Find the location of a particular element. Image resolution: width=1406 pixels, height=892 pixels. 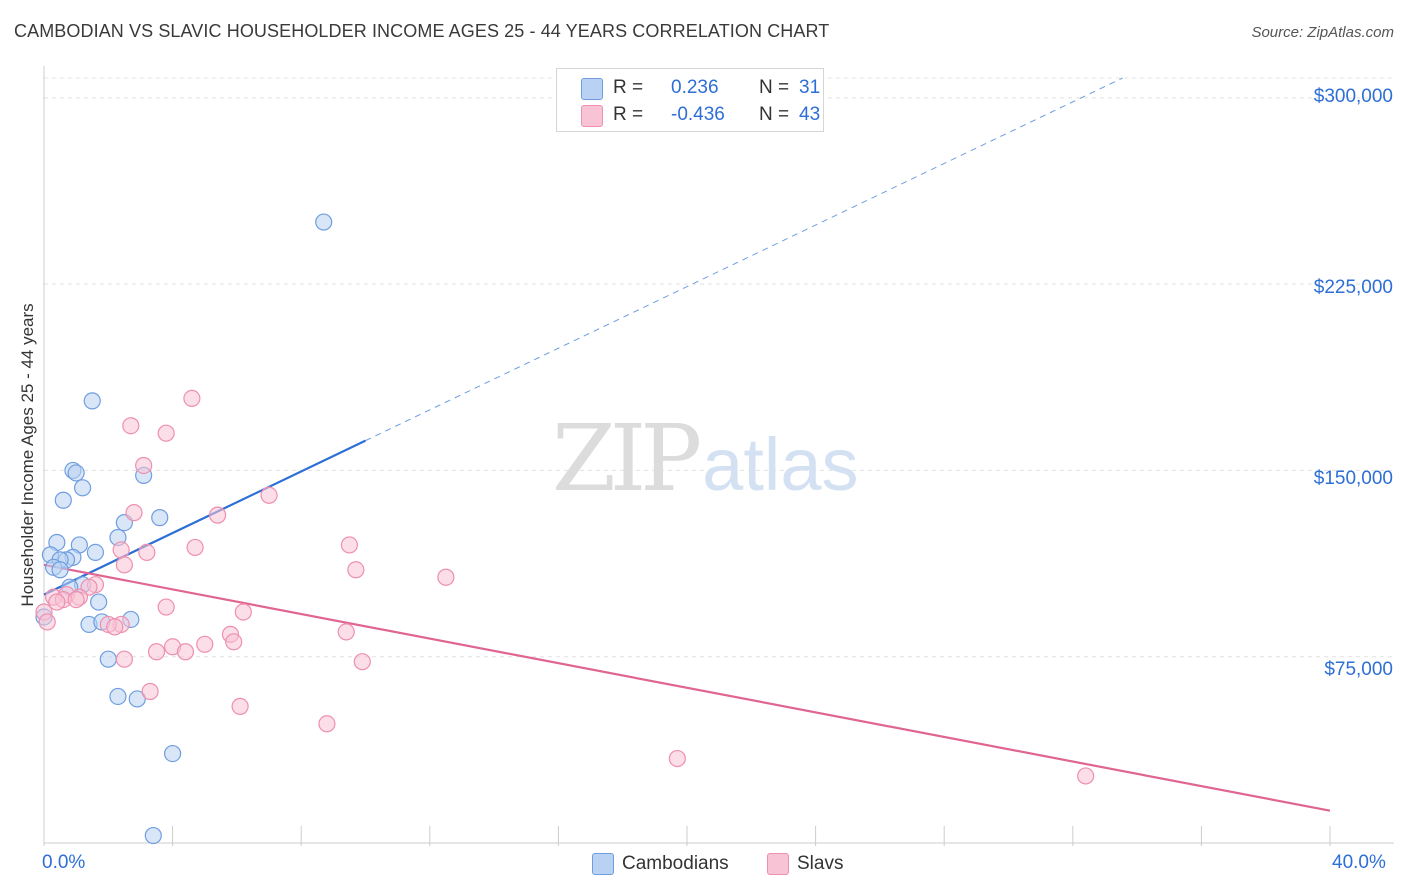

legend-r-value: -0.436 is located at coordinates (698, 114).